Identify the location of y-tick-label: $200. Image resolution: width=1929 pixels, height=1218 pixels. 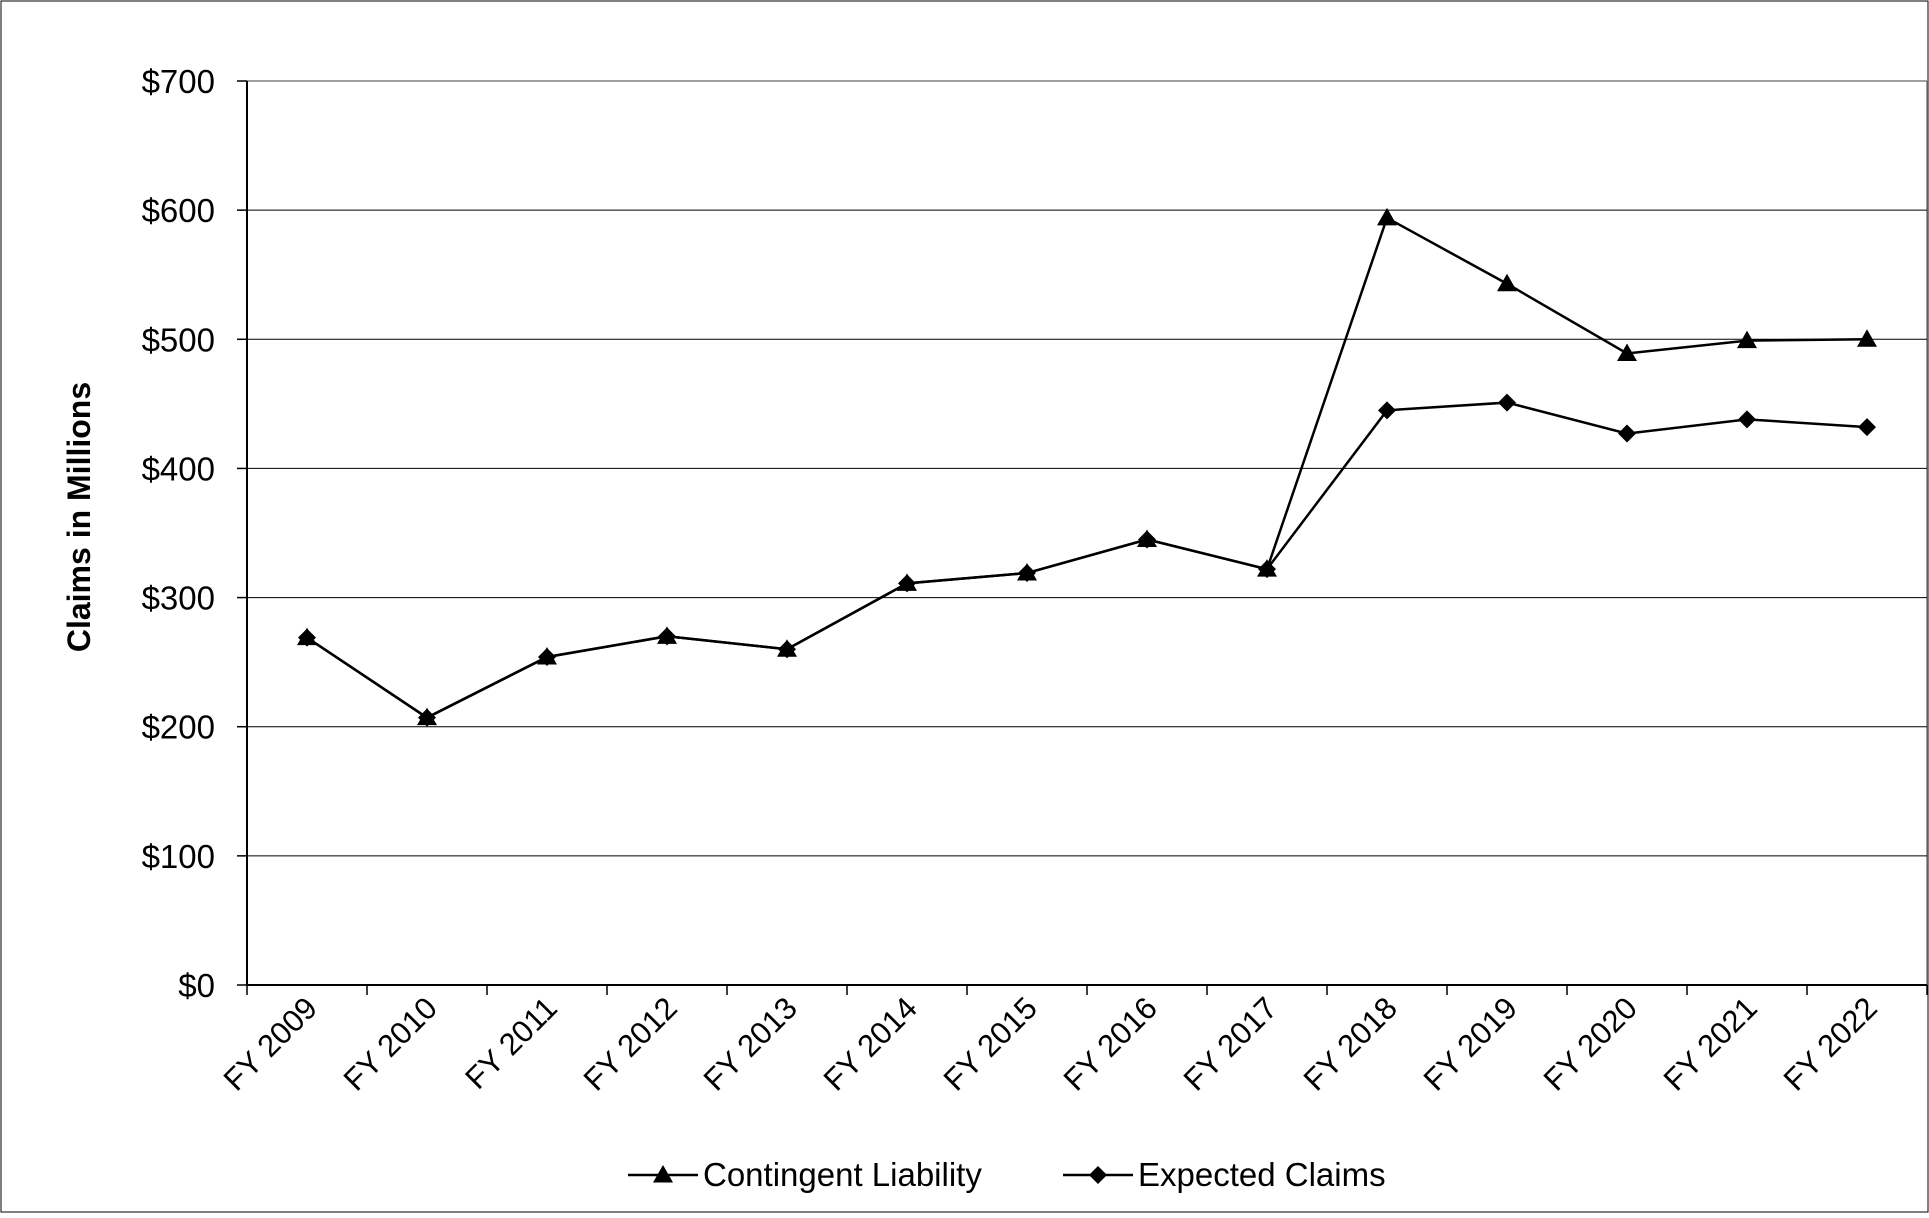
(178, 727).